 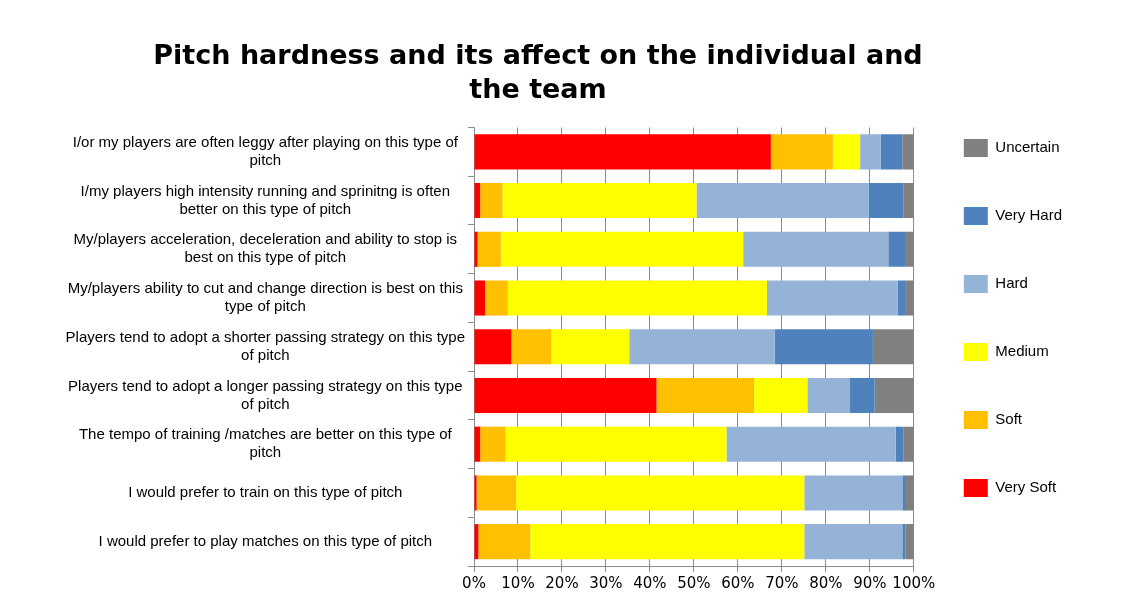 I want to click on legend-label: Uncertain, so click(x=1027, y=147).